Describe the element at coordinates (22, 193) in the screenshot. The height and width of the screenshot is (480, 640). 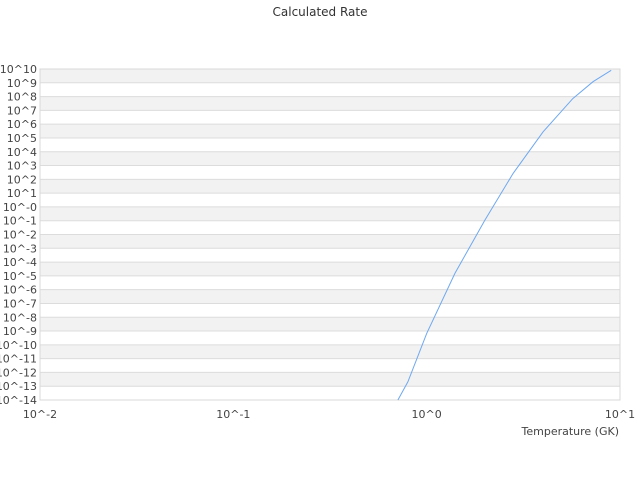
I see `y-tick-label: 10^1` at that location.